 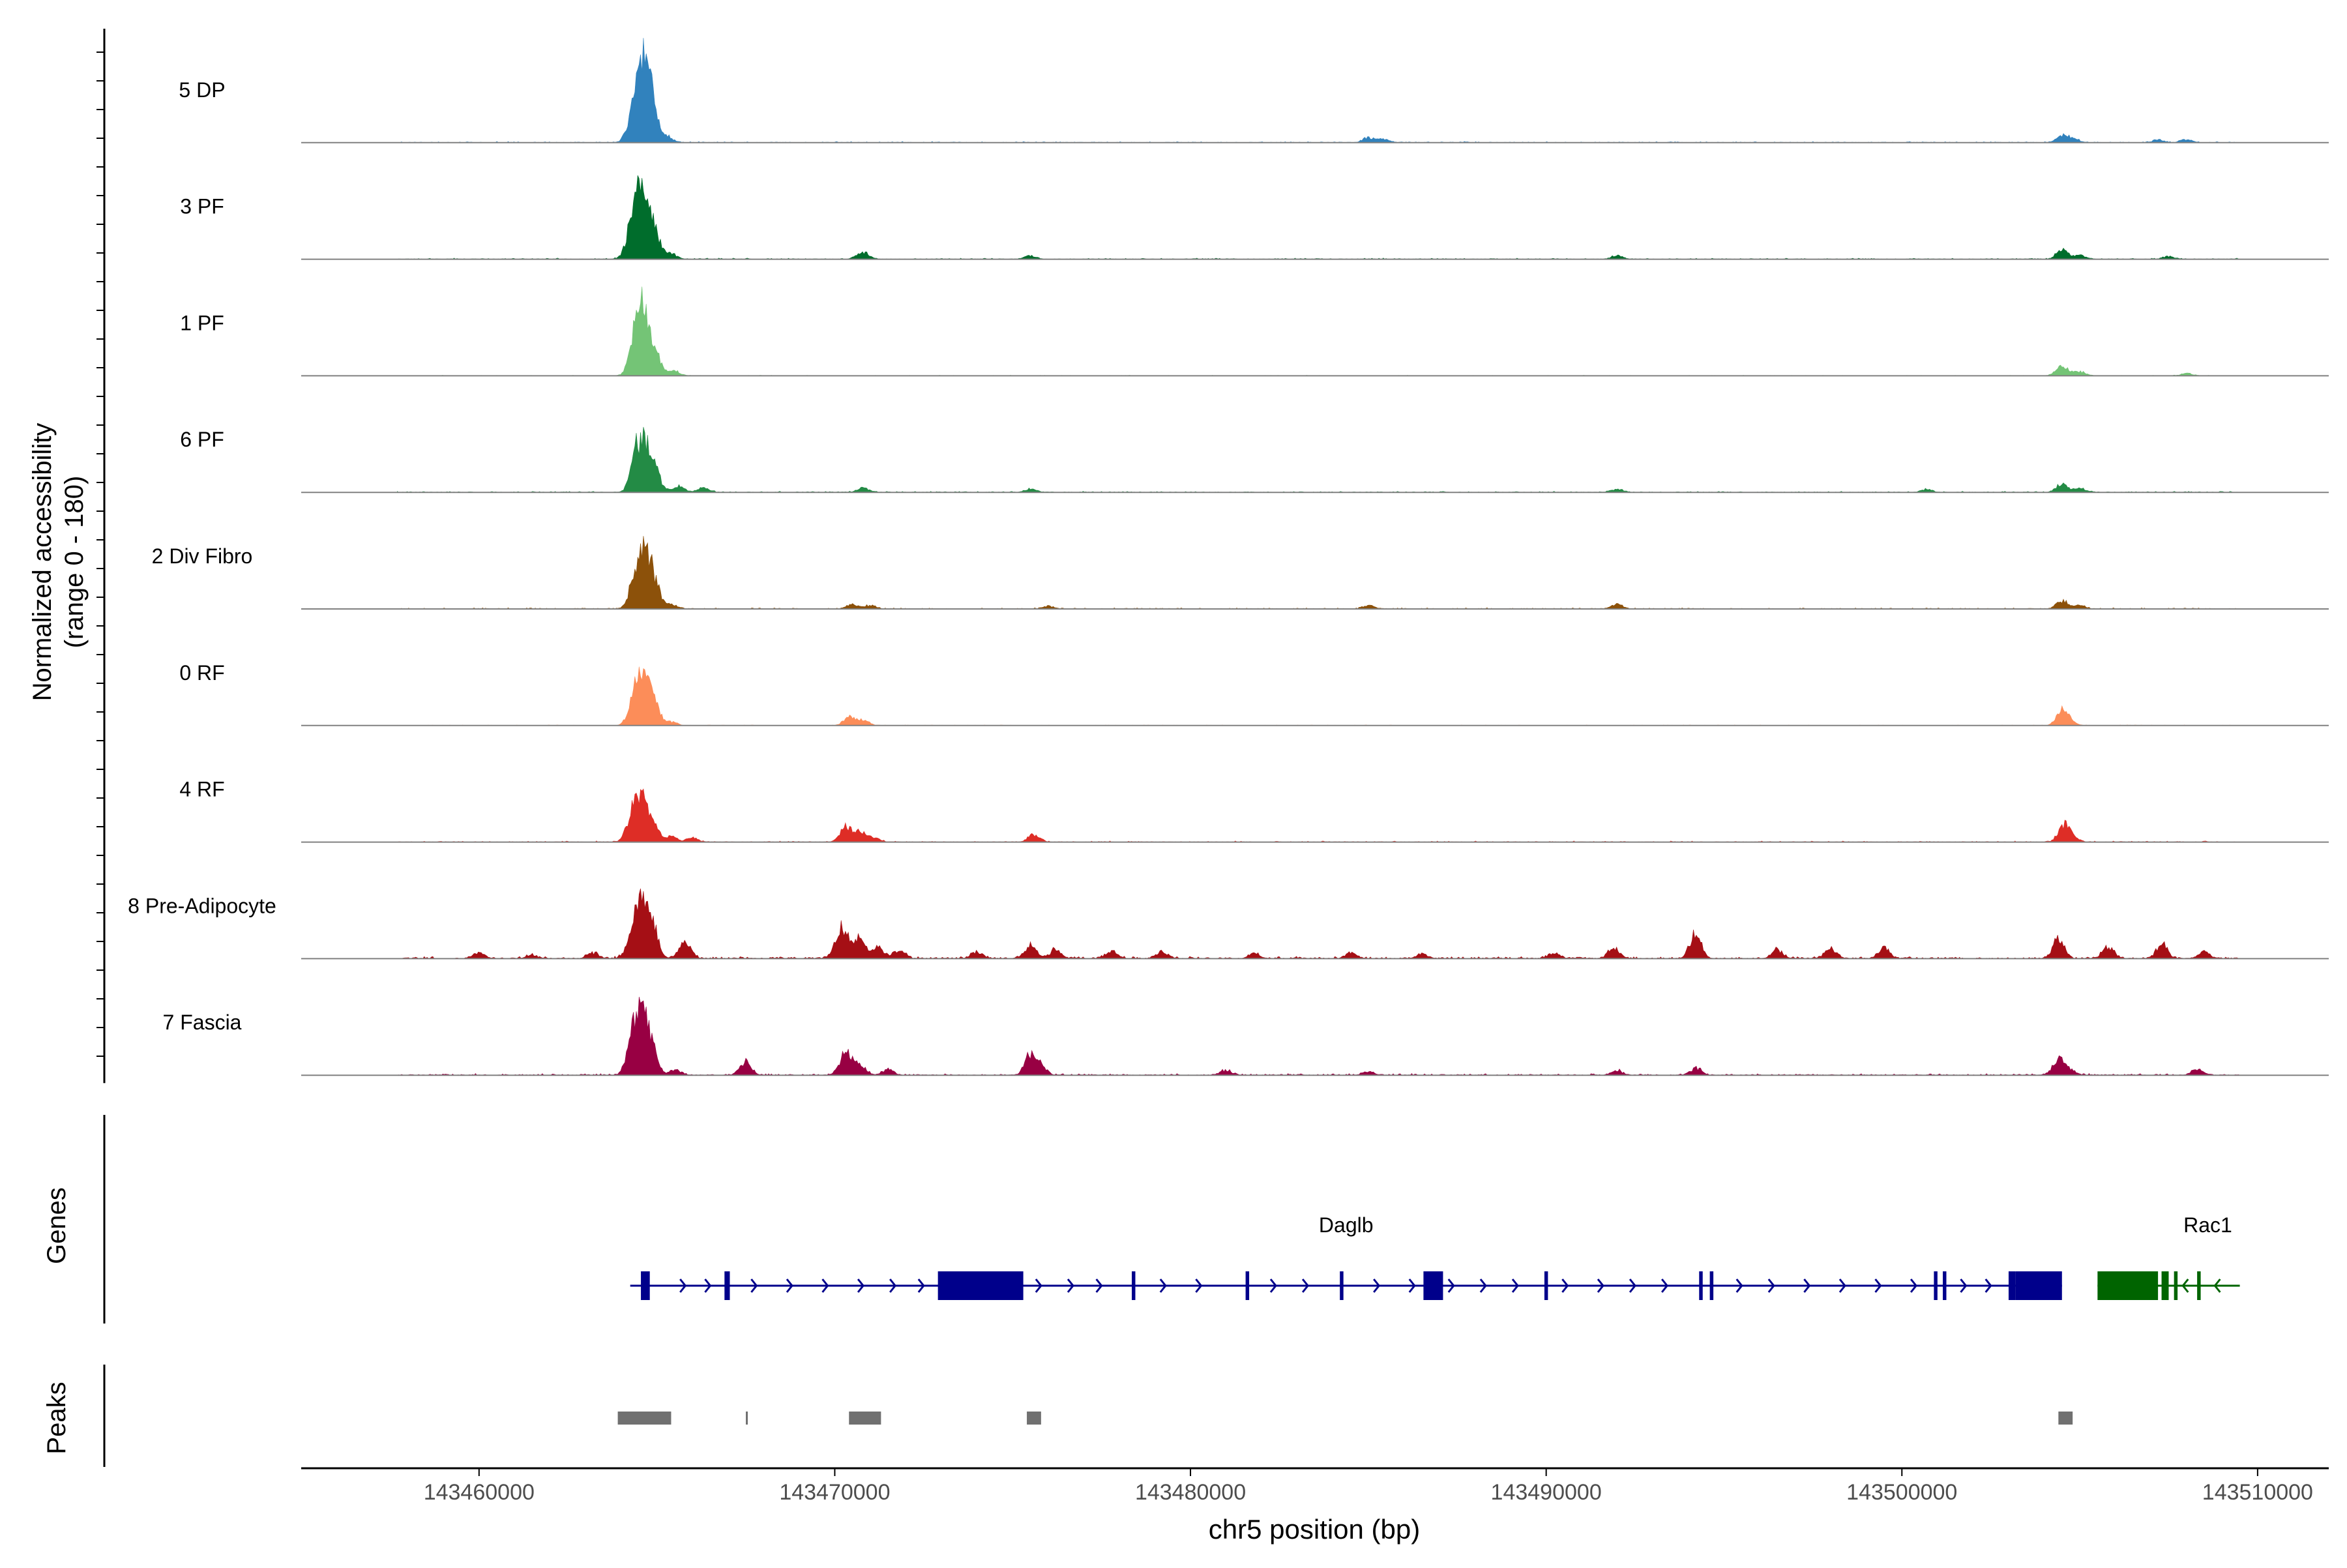 I want to click on x-tick-label: 143510000, so click(x=2257, y=1492).